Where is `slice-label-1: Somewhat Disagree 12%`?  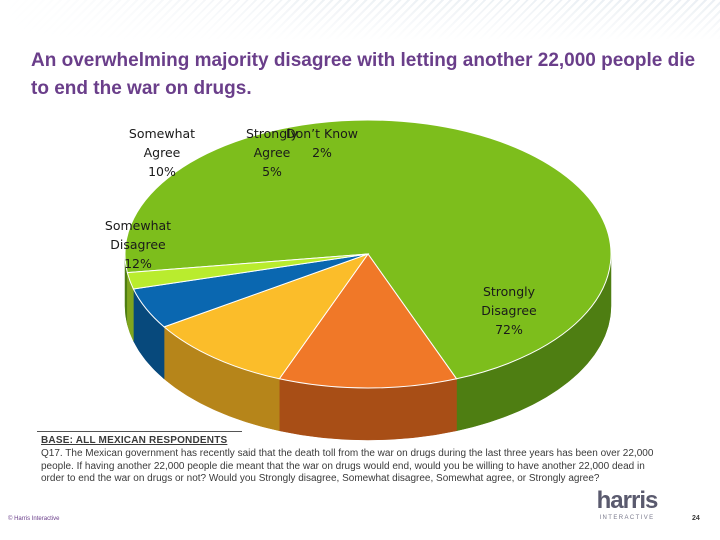 slice-label-1: Somewhat Disagree 12% is located at coordinates (138, 244).